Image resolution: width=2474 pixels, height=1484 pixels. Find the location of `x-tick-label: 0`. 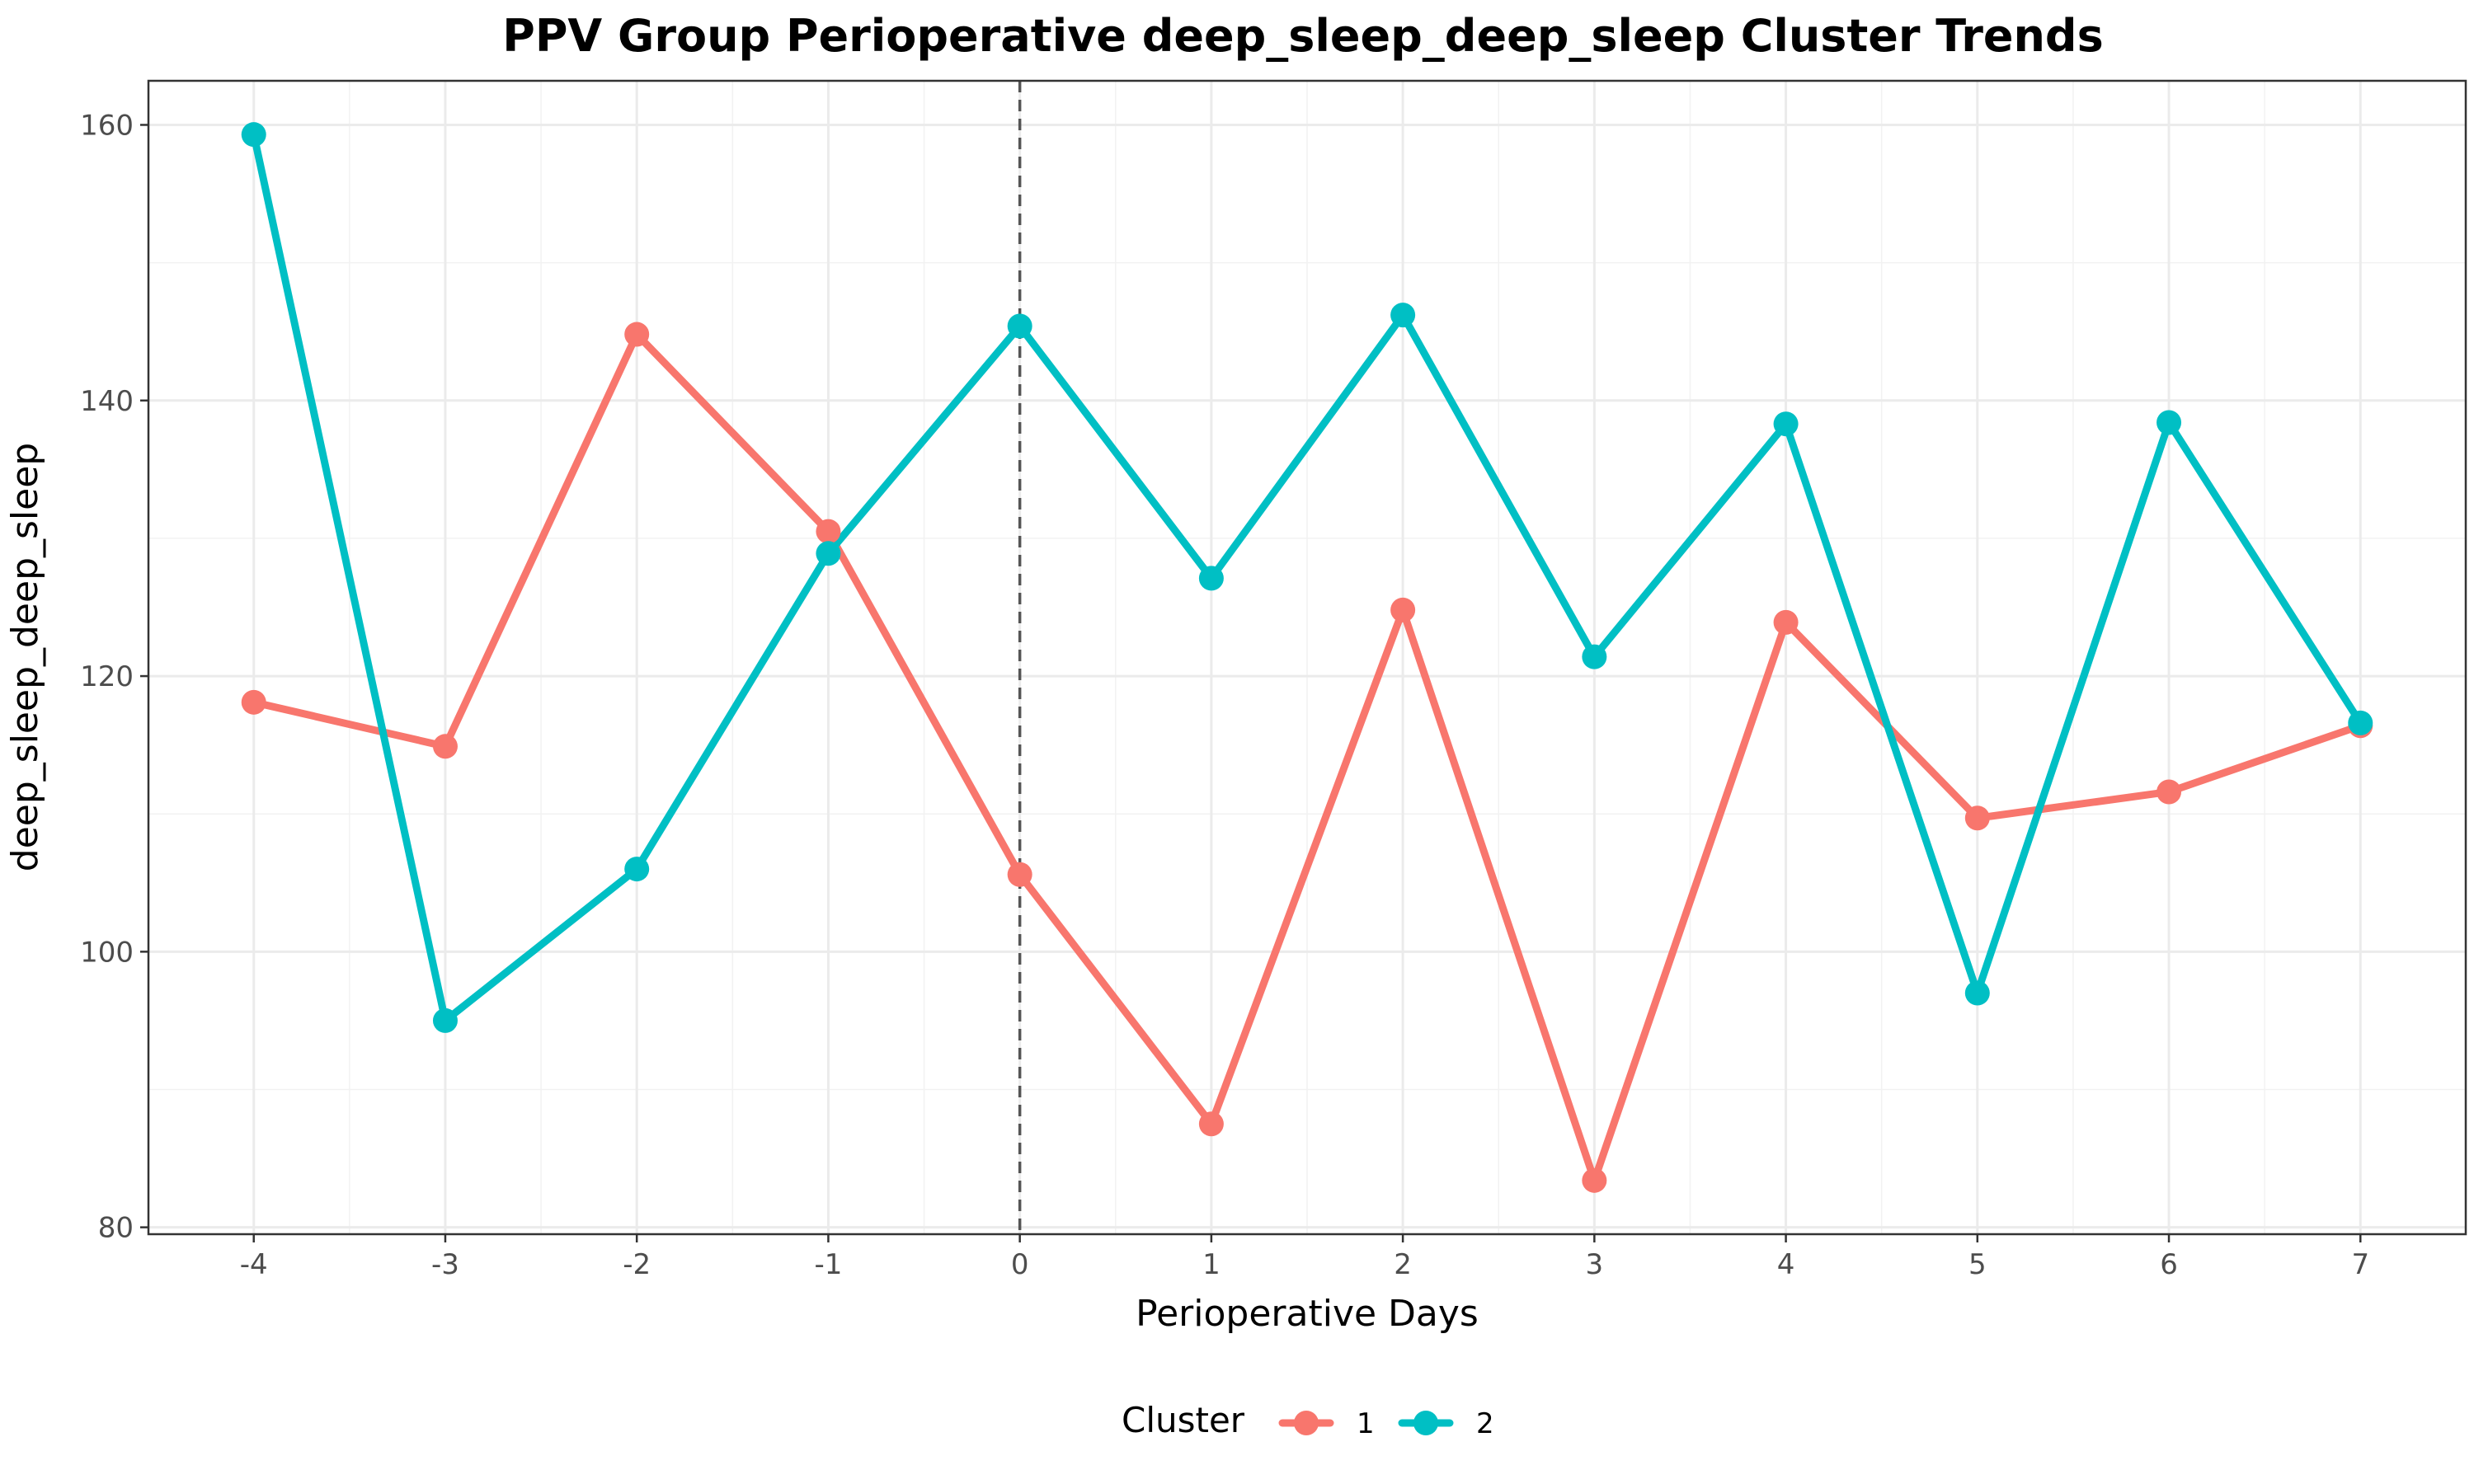

x-tick-label: 0 is located at coordinates (1020, 1264).